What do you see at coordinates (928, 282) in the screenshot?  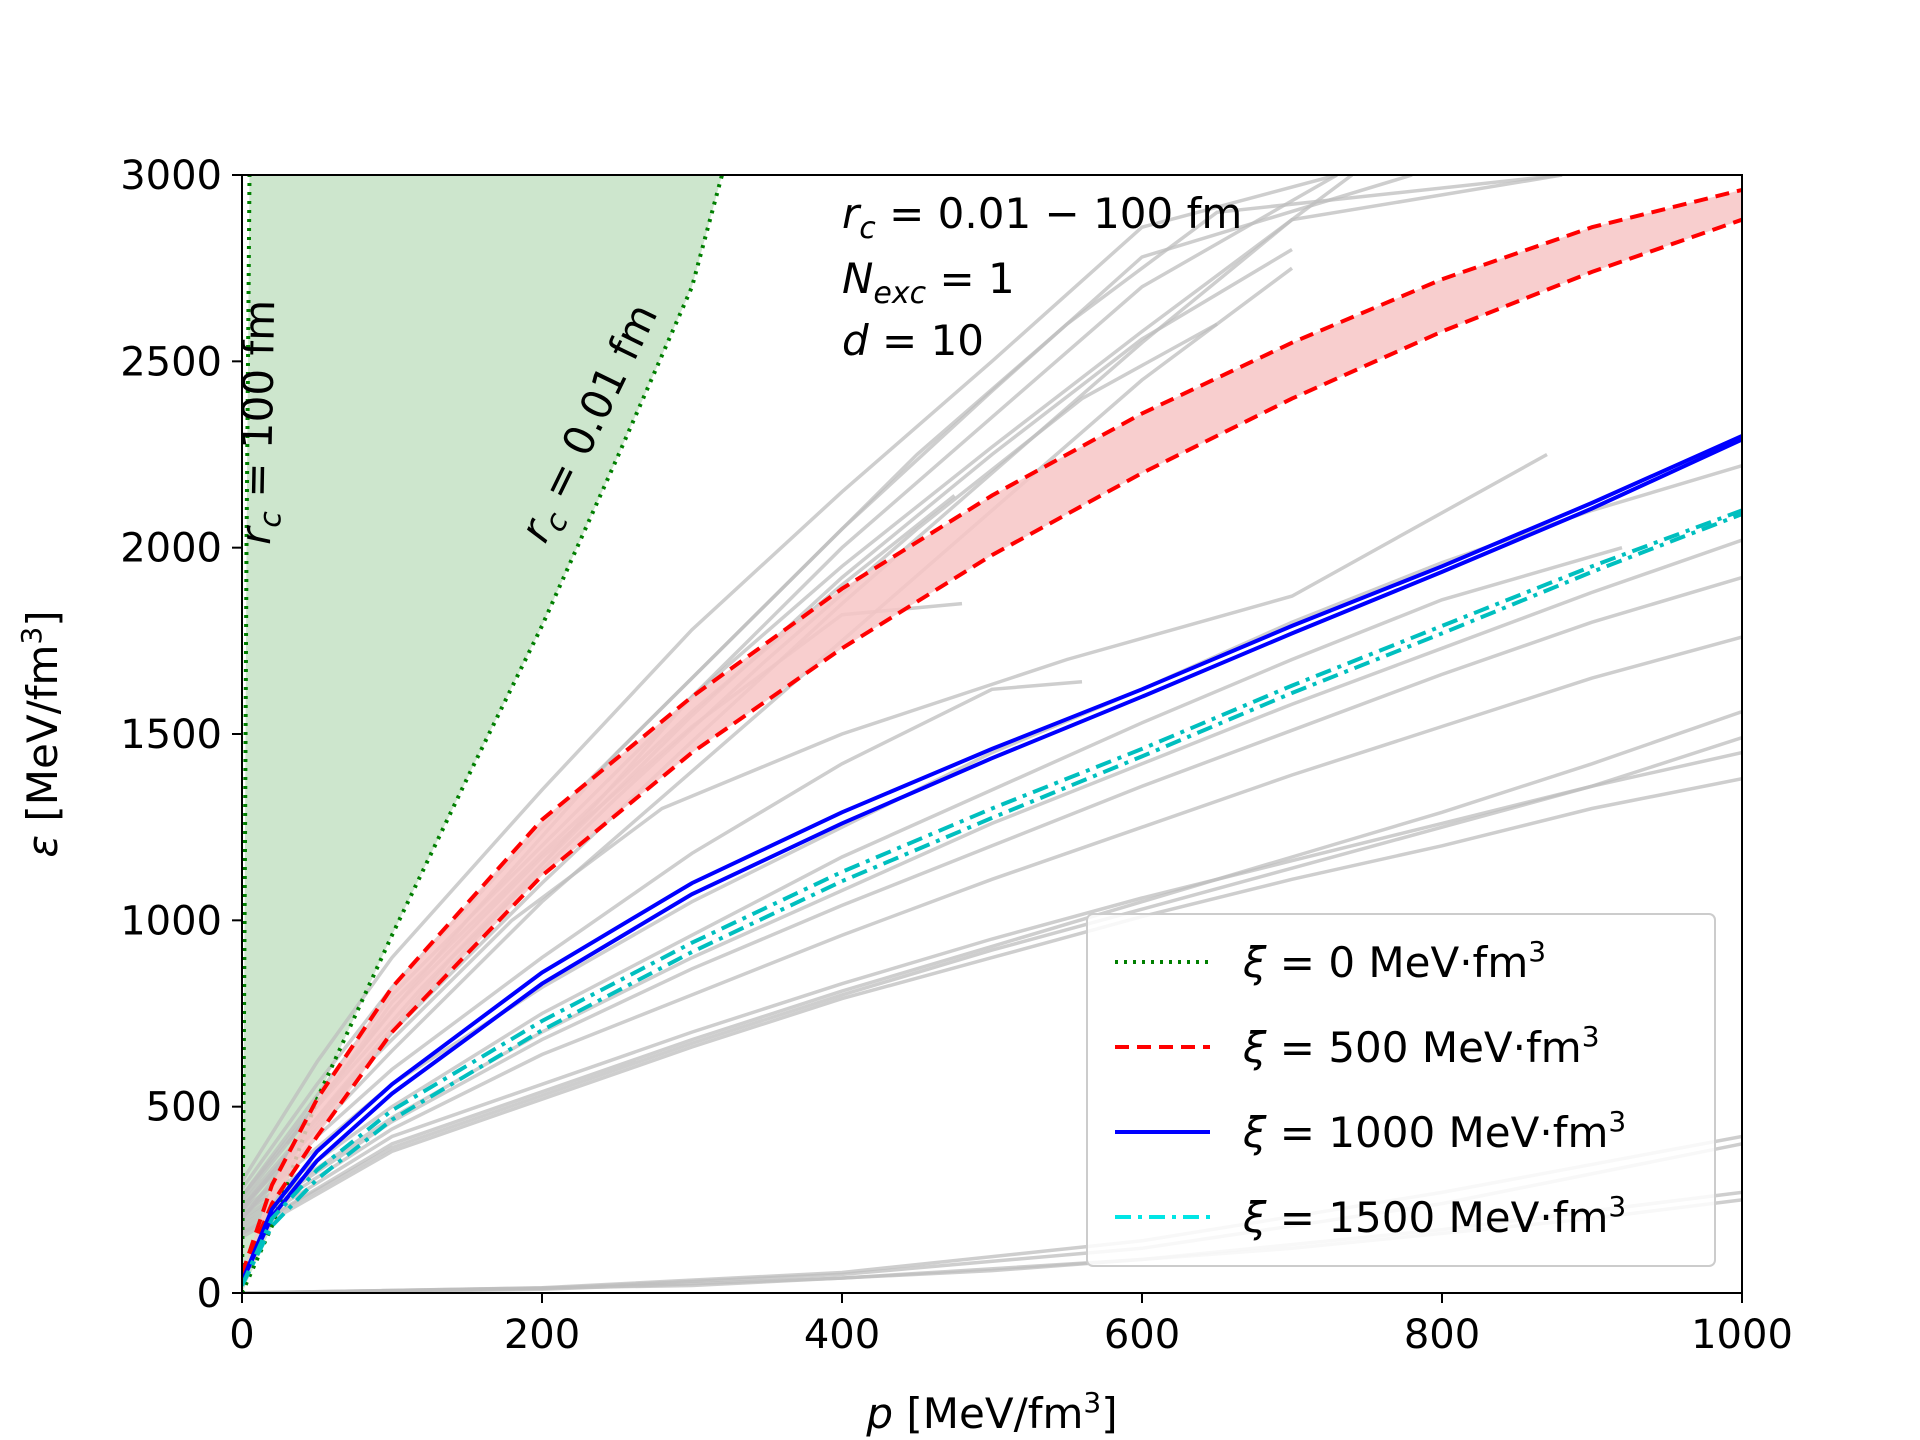 I see `annotation-nexc: Nexc = 1` at bounding box center [928, 282].